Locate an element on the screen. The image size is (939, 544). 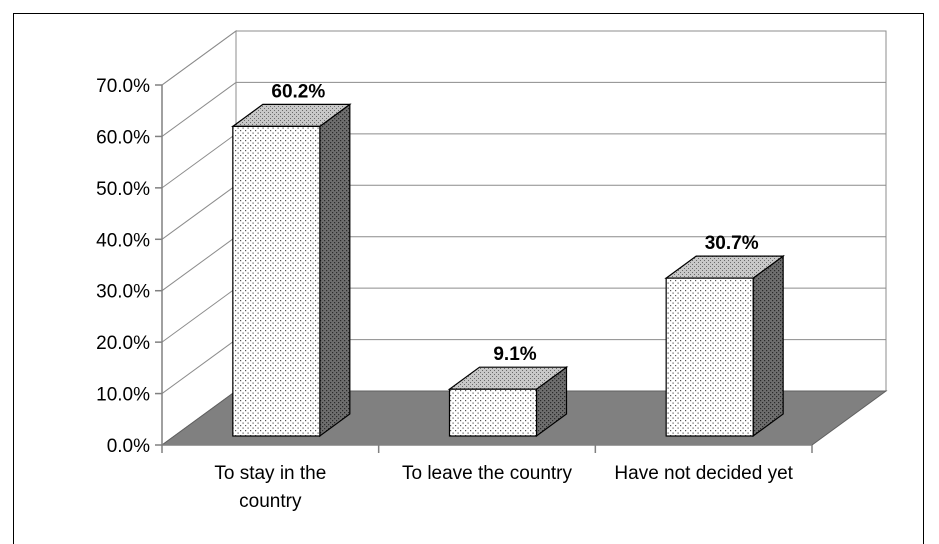
y-tick-label: 30.0% is located at coordinates (123, 292).